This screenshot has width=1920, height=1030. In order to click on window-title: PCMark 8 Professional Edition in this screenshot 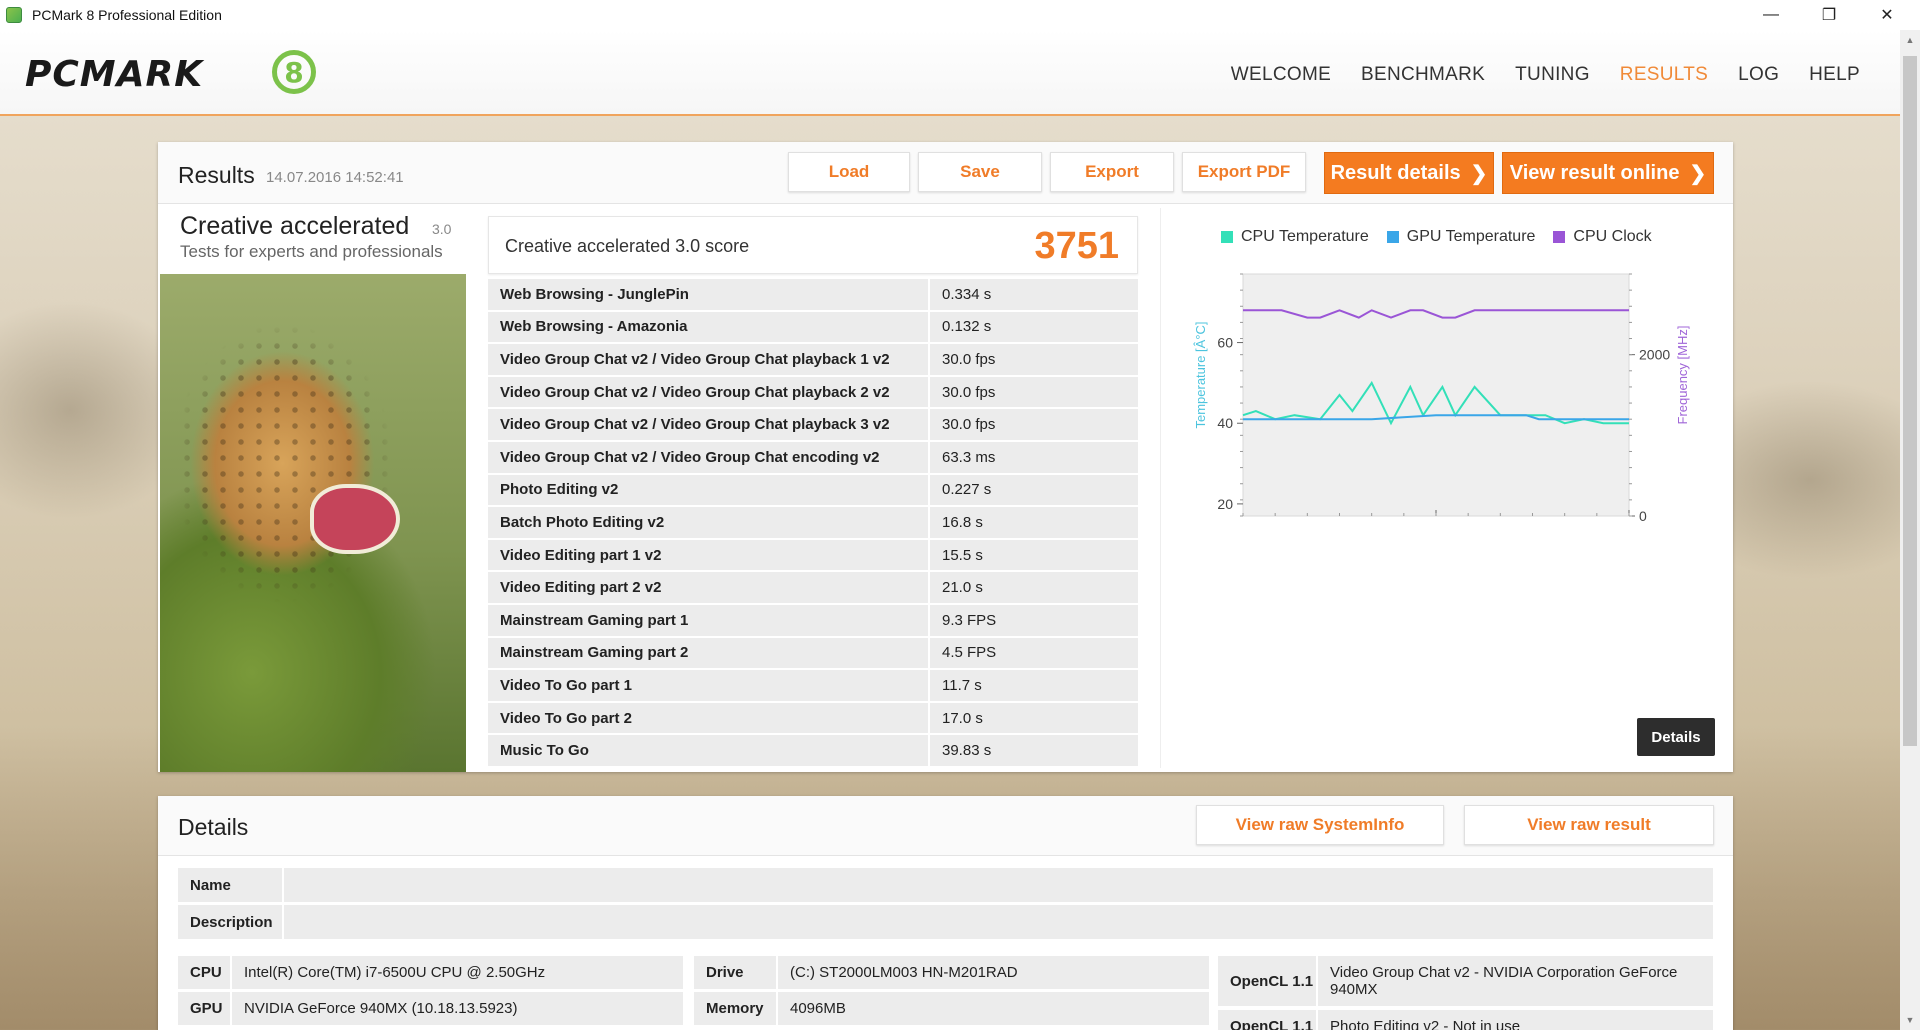, I will do `click(127, 15)`.